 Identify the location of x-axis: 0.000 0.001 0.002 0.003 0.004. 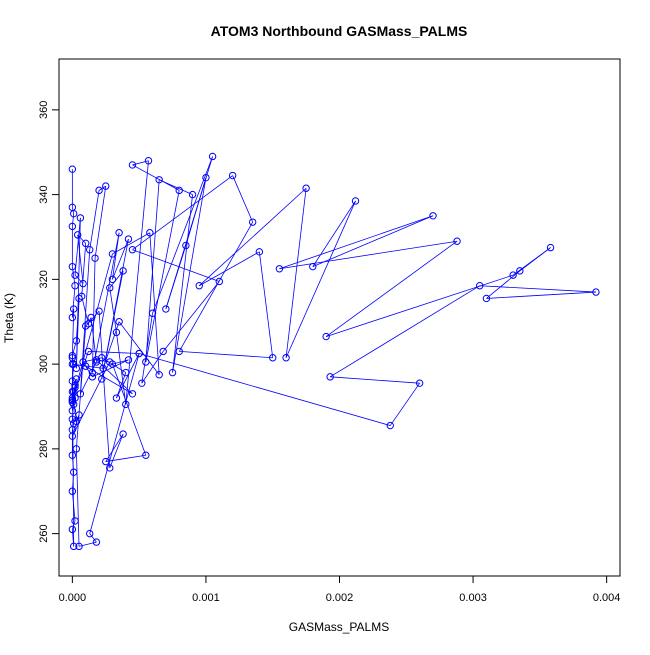
(340, 589).